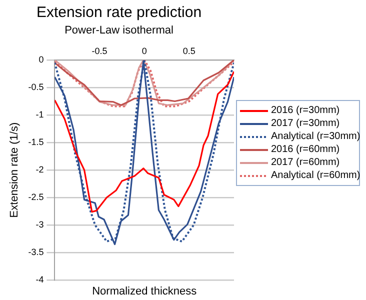  What do you see at coordinates (40, 169) in the screenshot?
I see `y-tick-label: -2` at bounding box center [40, 169].